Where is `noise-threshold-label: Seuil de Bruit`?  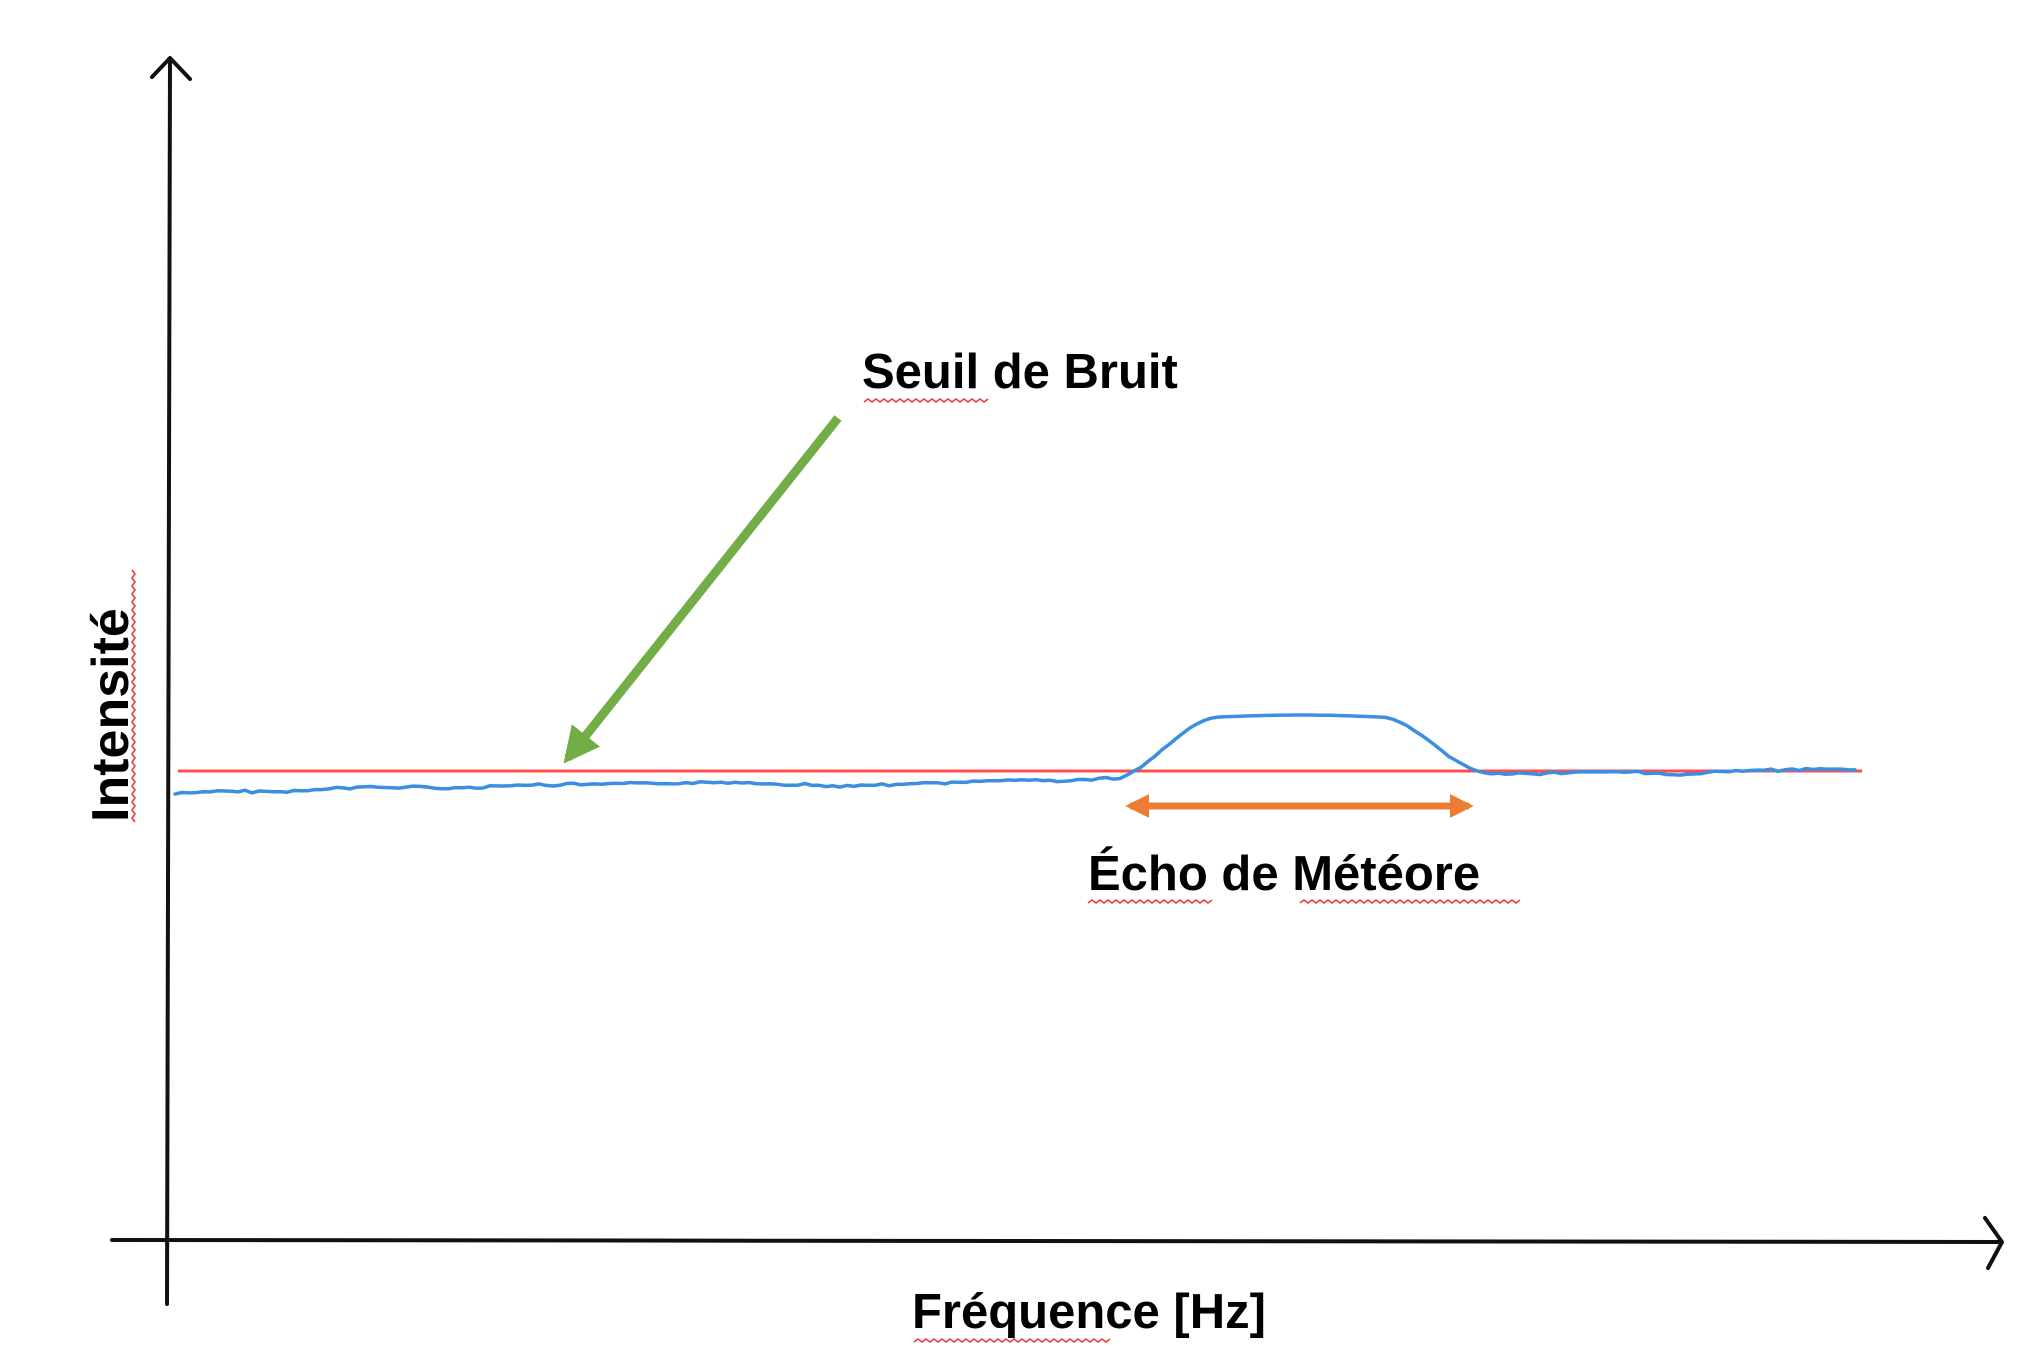 noise-threshold-label: Seuil de Bruit is located at coordinates (1020, 372).